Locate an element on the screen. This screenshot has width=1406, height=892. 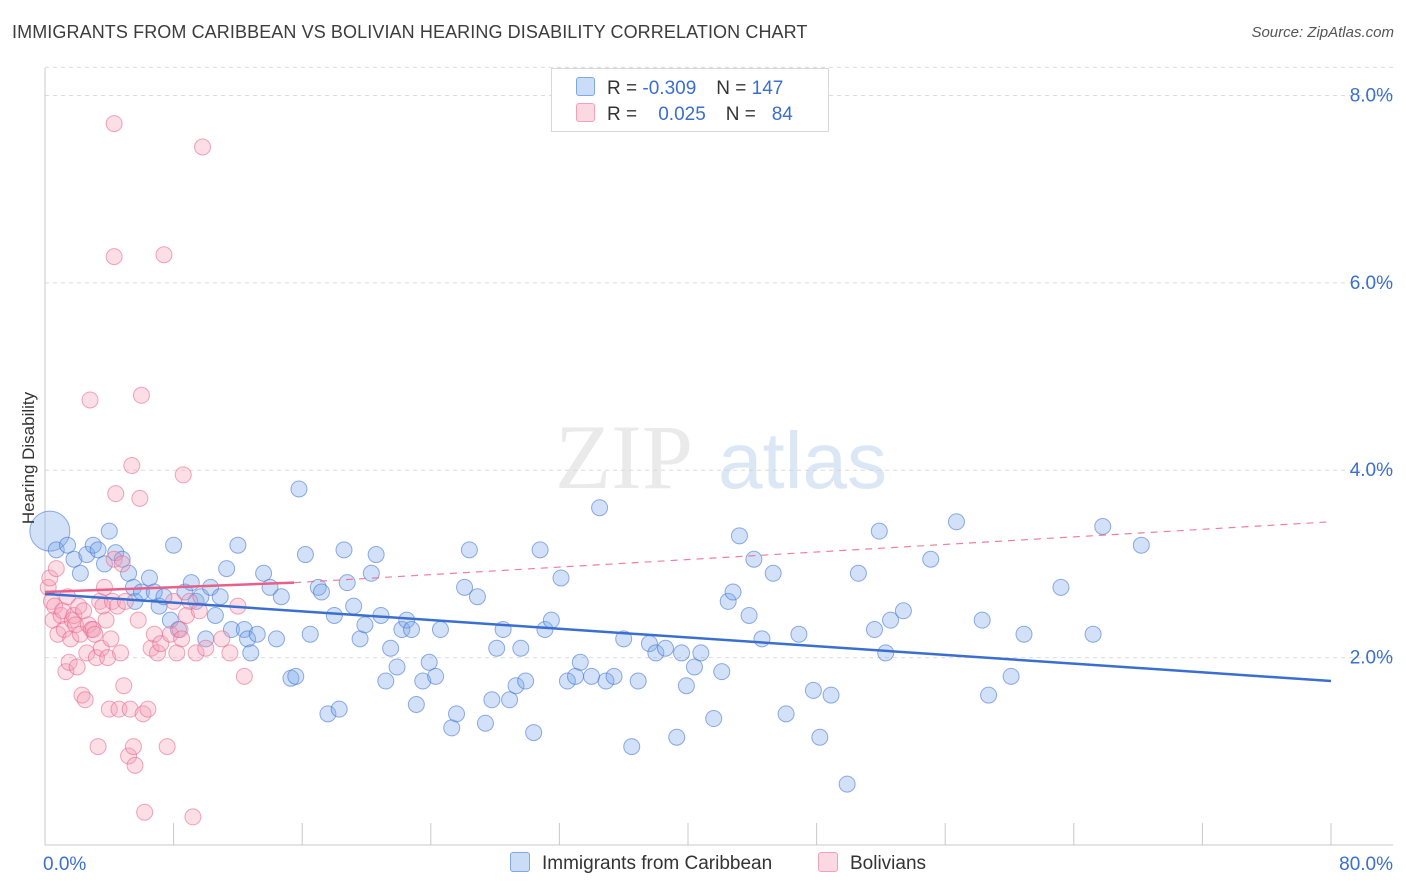
legend-item-caribbean: Immigrants from Caribbean is located at coordinates (641, 863).